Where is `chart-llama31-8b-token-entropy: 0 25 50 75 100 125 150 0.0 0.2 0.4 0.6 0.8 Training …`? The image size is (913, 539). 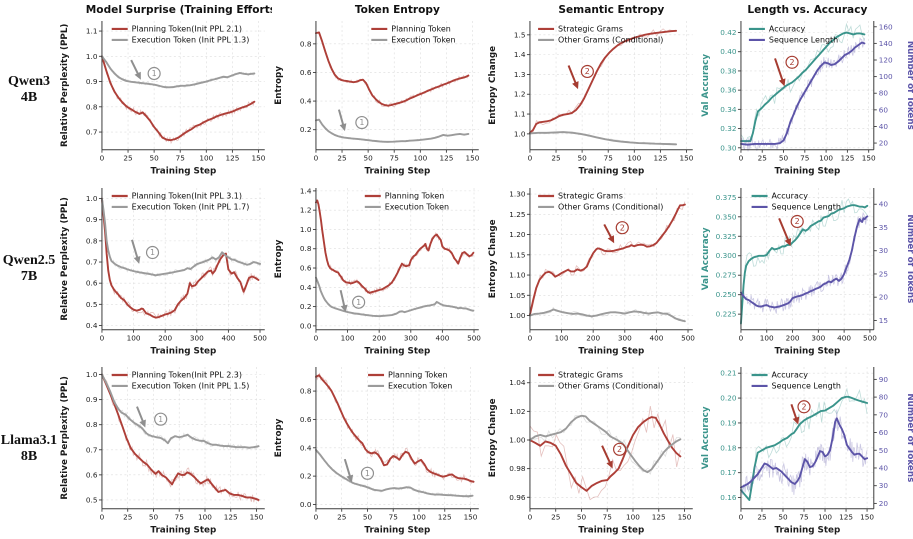 chart-llama31-8b-token-entropy: 0 25 50 75 100 125 150 0.0 0.2 0.4 0.6 0.8 Training … is located at coordinates (379, 449).